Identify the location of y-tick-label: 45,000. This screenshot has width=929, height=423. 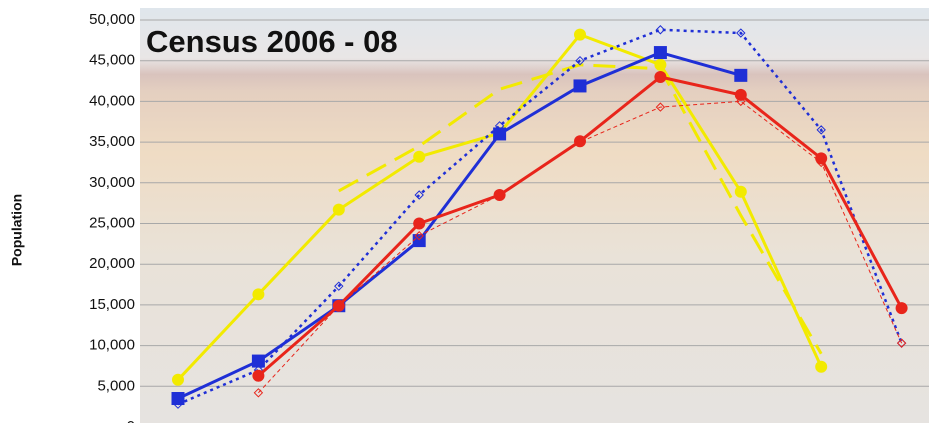
(112, 60).